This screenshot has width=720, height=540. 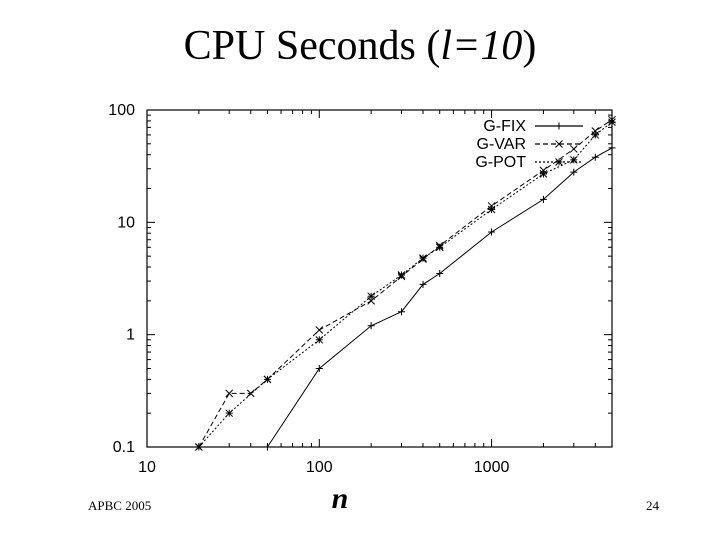 I want to click on y-tick-label: 0.1, so click(x=124, y=447).